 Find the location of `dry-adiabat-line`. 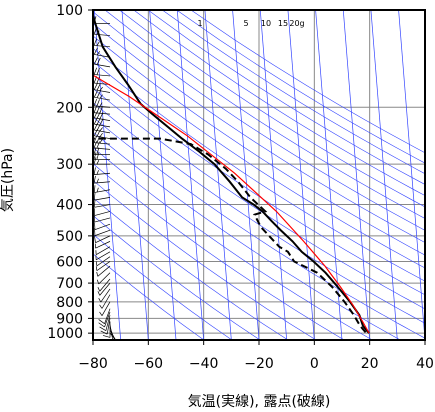

dry-adiabat-line is located at coordinates (149, 296).